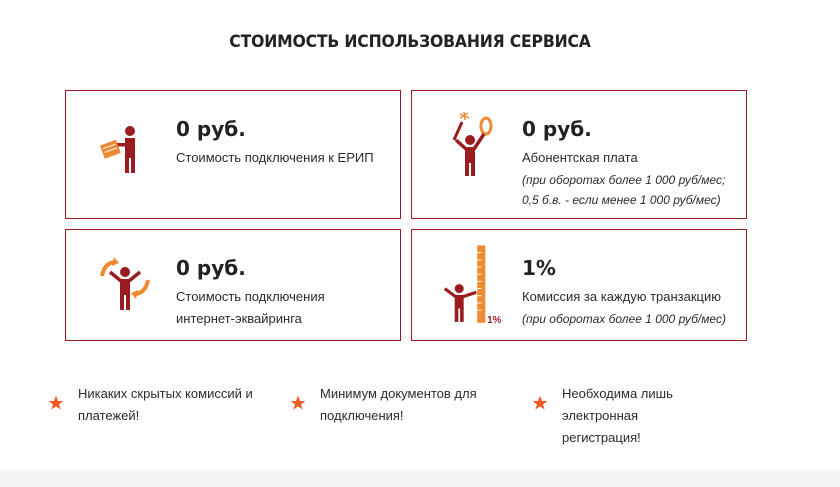  What do you see at coordinates (173, 405) in the screenshot?
I see `feature-text: Никаких скрытых комиссий и платежей!` at bounding box center [173, 405].